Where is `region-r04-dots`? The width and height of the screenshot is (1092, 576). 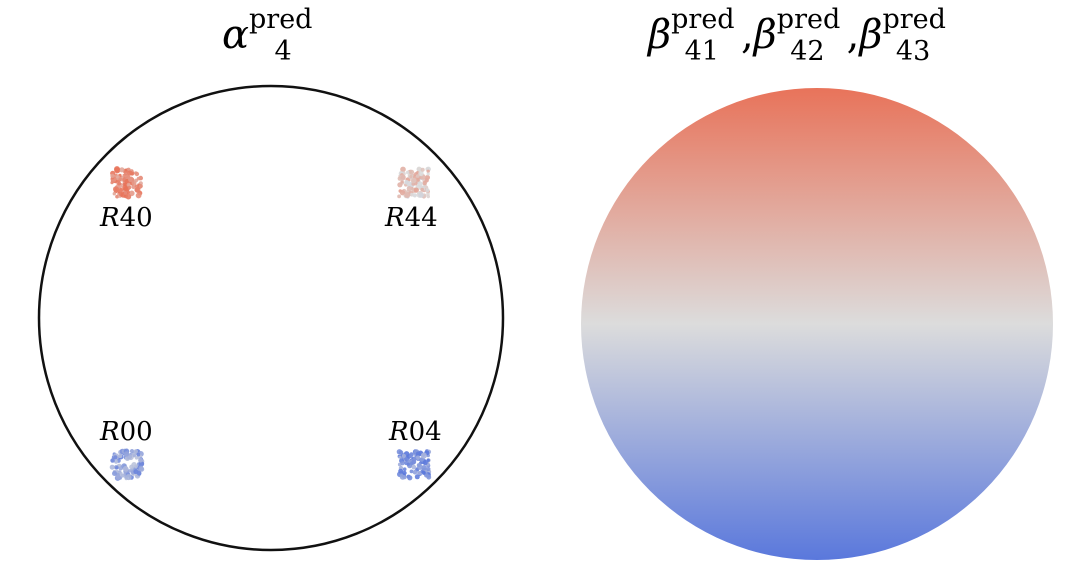
region-r04-dots is located at coordinates (414, 465).